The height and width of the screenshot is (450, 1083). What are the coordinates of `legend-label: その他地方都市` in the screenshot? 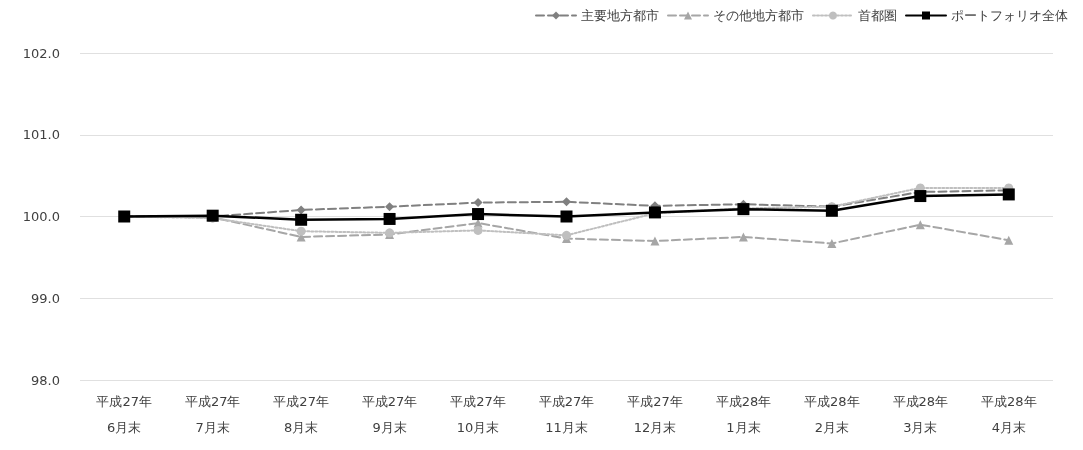 It's located at (758, 15).